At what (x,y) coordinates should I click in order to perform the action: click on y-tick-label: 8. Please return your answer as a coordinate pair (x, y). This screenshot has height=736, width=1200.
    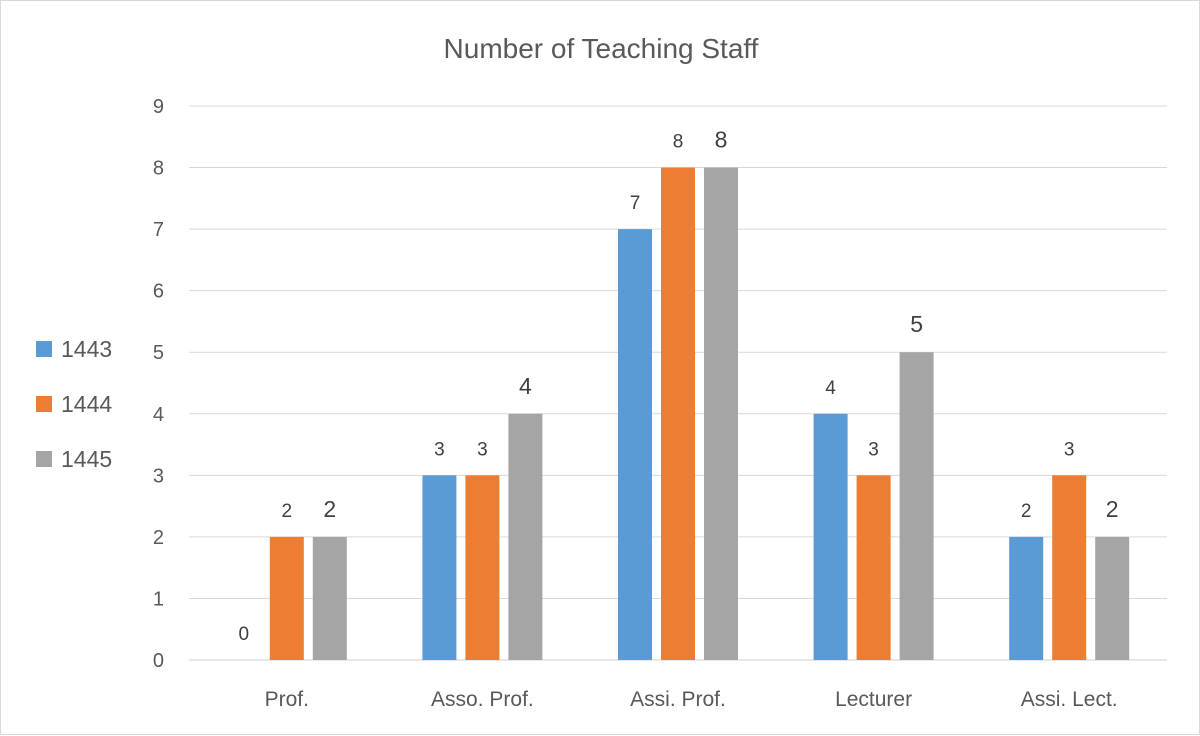
    Looking at the image, I should click on (158, 169).